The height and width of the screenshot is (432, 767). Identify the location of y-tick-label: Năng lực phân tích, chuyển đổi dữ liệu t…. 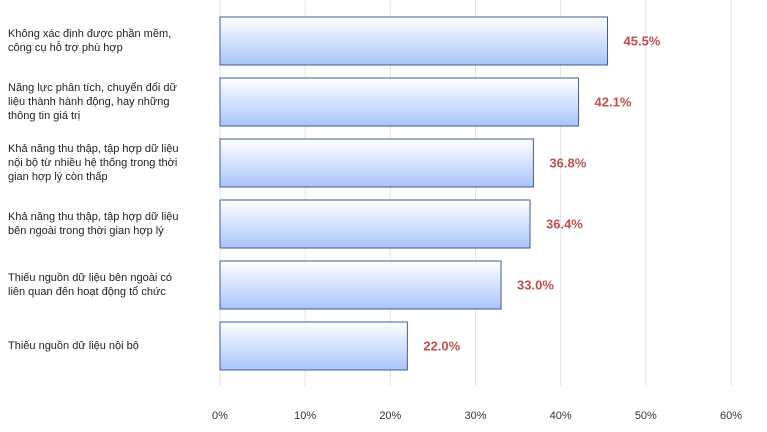
(92, 102).